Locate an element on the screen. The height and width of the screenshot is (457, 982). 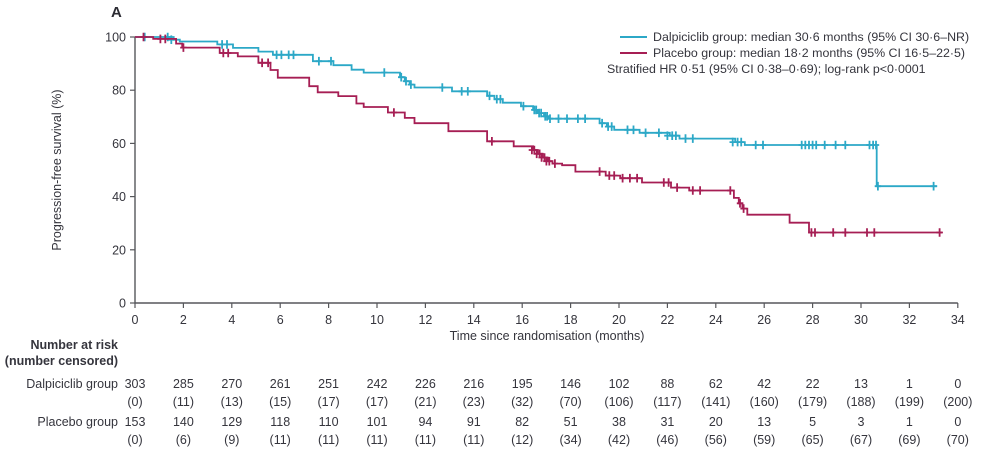
x-tick-label: 32 is located at coordinates (909, 320).